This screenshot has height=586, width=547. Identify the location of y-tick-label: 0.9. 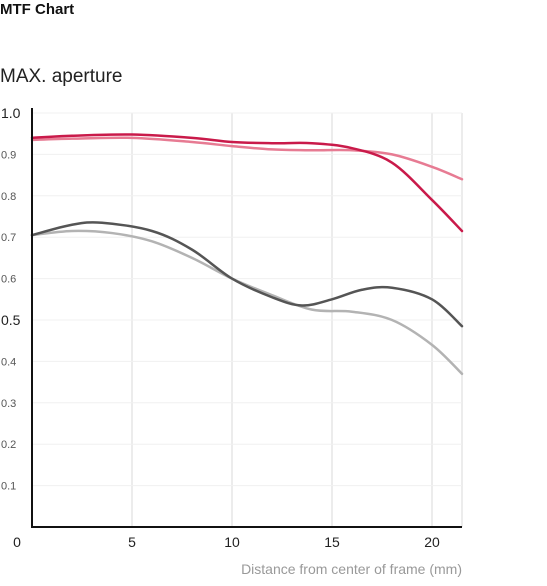
(8, 155).